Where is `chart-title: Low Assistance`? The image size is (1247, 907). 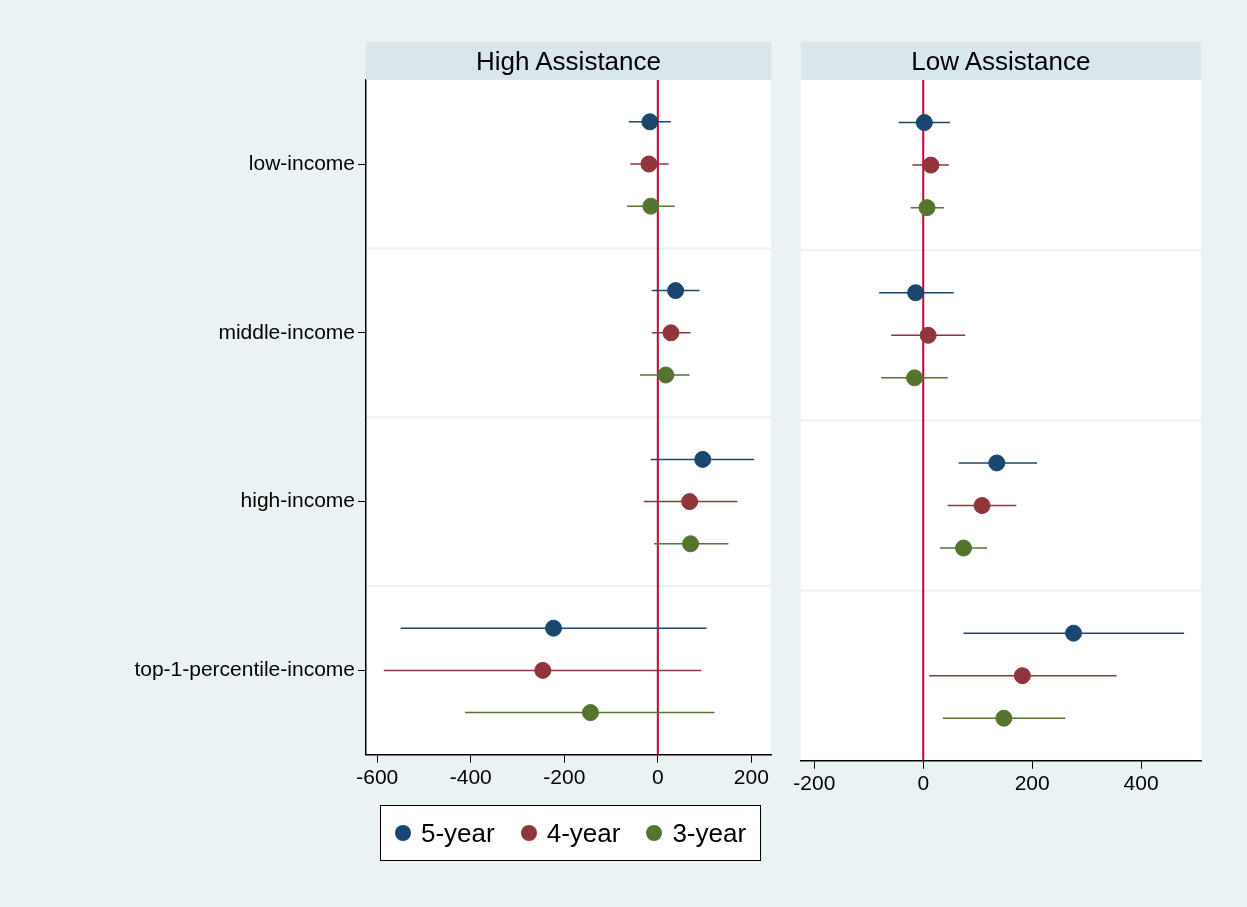 chart-title: Low Assistance is located at coordinates (1000, 61).